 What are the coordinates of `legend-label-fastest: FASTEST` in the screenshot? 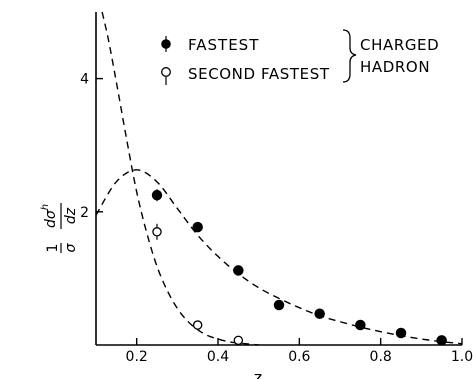 It's located at (223, 45).